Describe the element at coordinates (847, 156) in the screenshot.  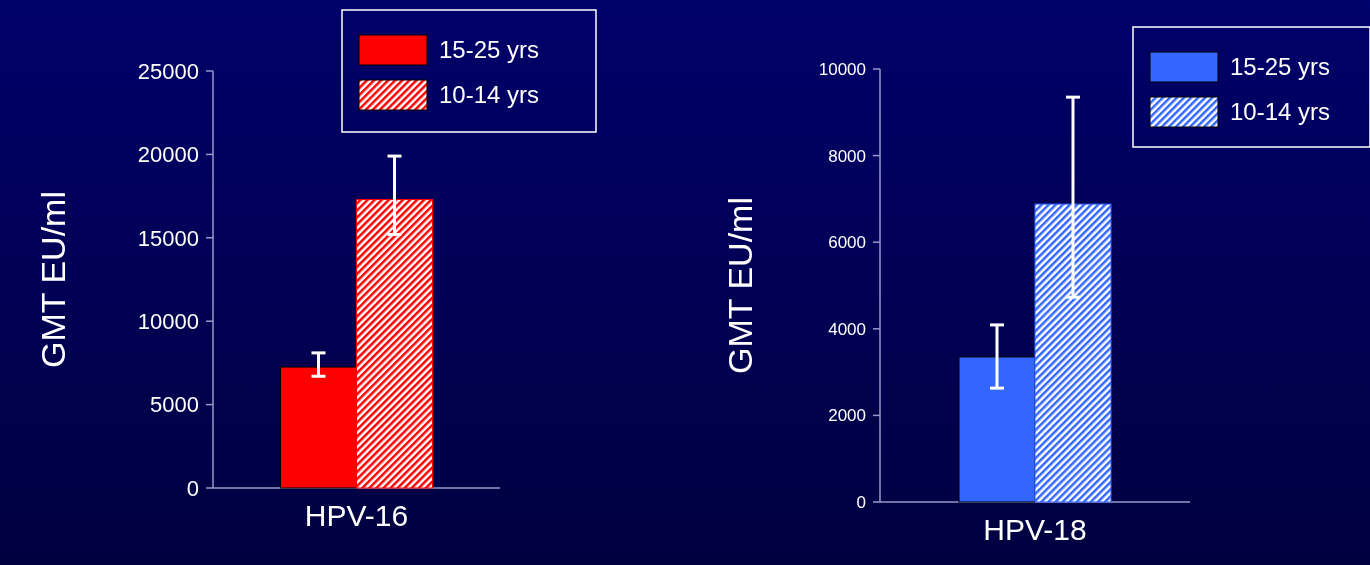
I see `y-tick-label: 8000` at that location.